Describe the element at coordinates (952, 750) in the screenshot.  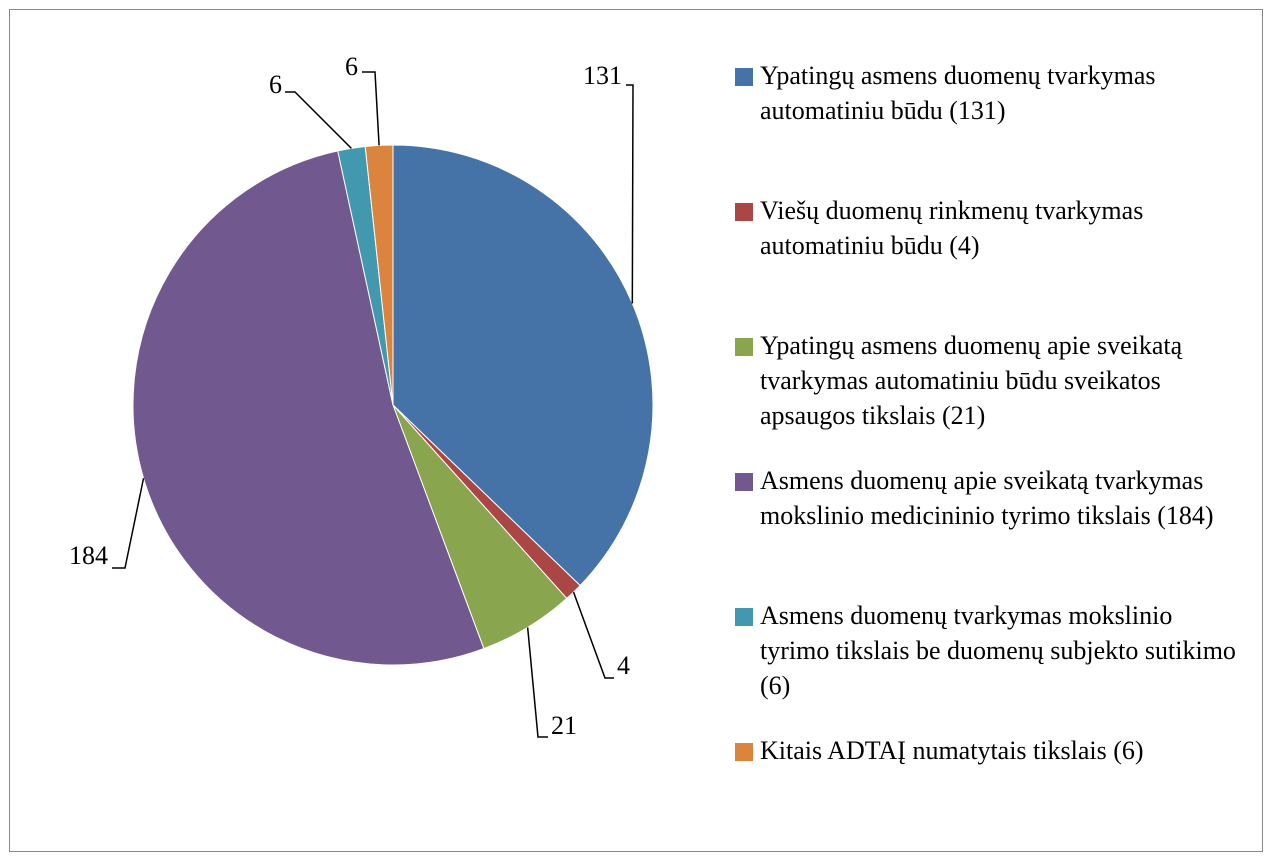
I see `legend-label: Kitais ADTAĮ numatytais tikslais (6)` at that location.